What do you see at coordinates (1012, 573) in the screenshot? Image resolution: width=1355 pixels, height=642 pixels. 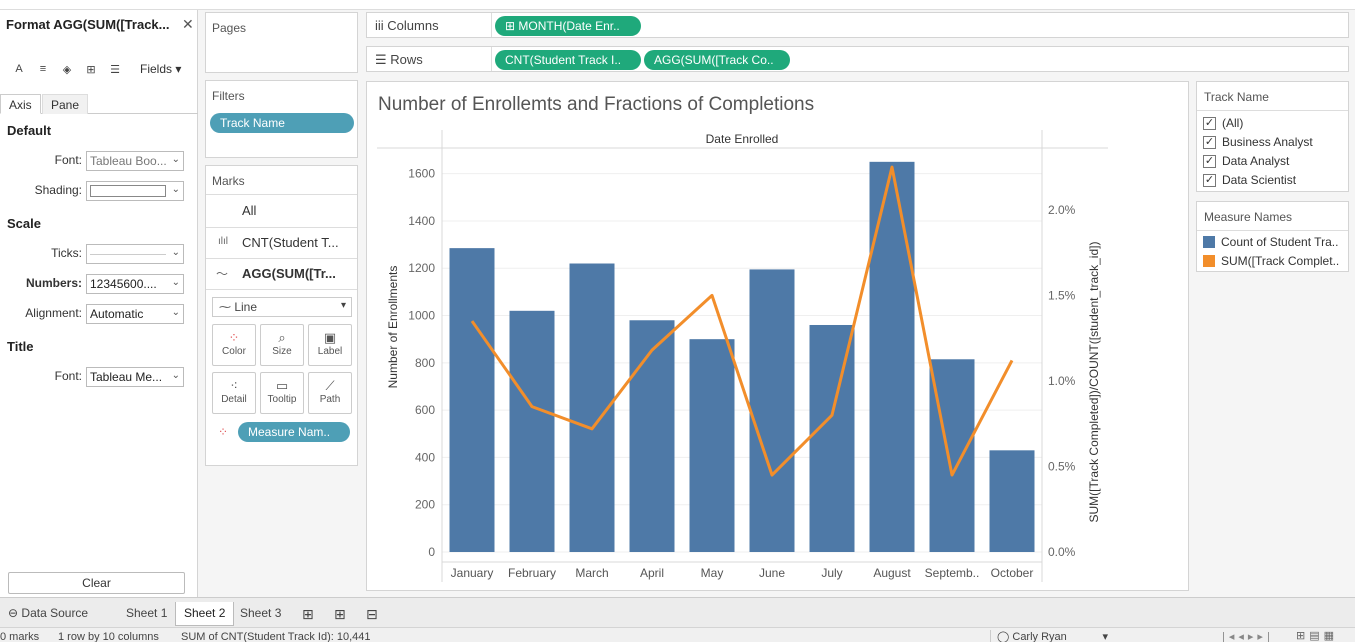 I see `x-tick-label: October` at bounding box center [1012, 573].